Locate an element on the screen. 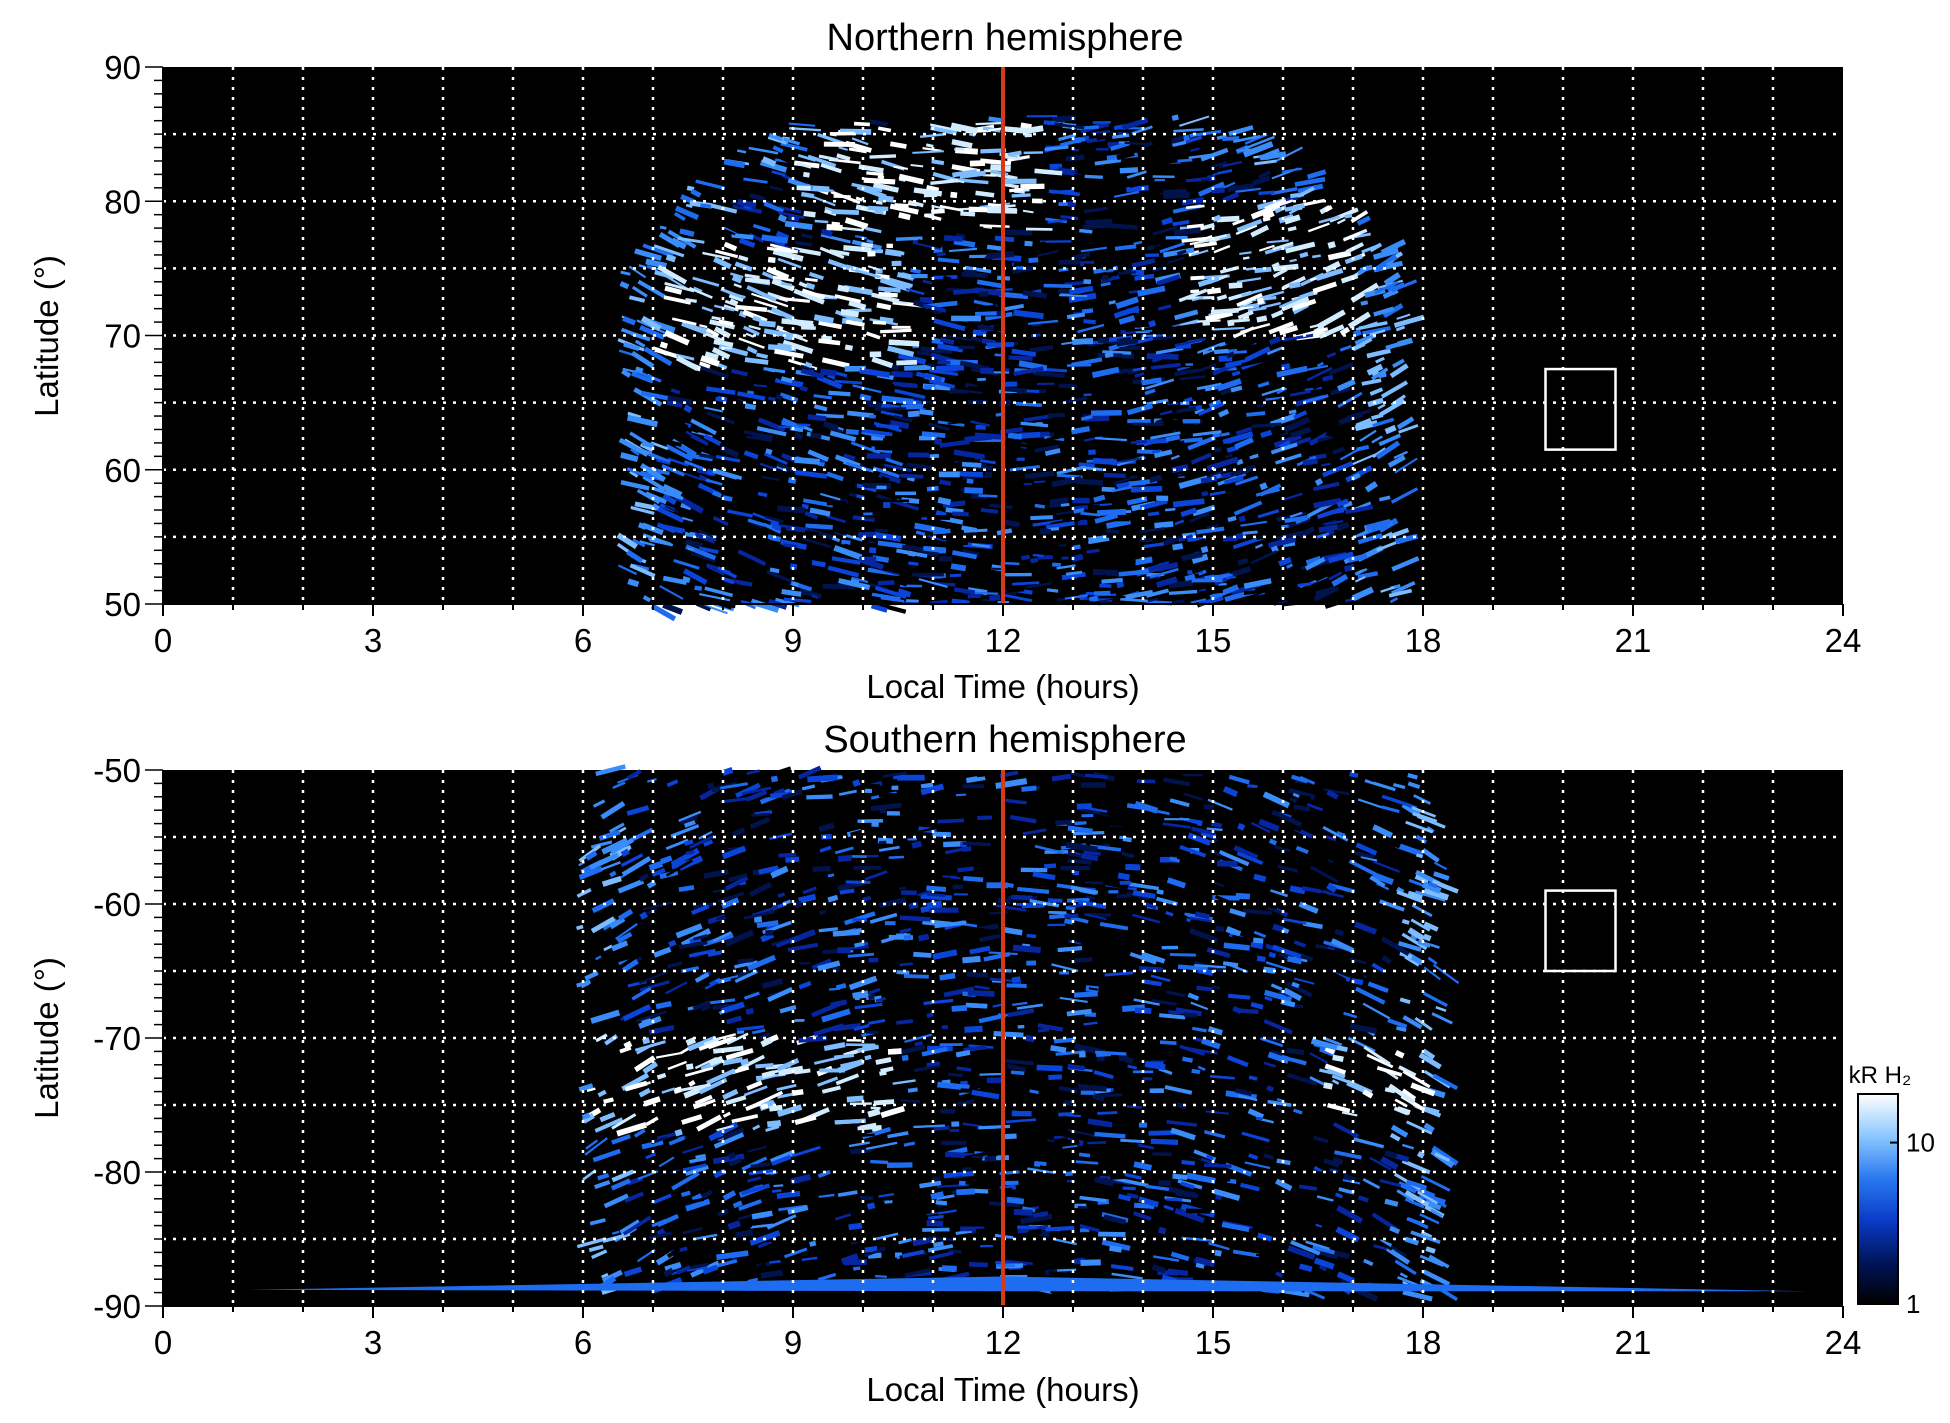 The height and width of the screenshot is (1423, 1950). x-tick-label: 21 is located at coordinates (1633, 640).